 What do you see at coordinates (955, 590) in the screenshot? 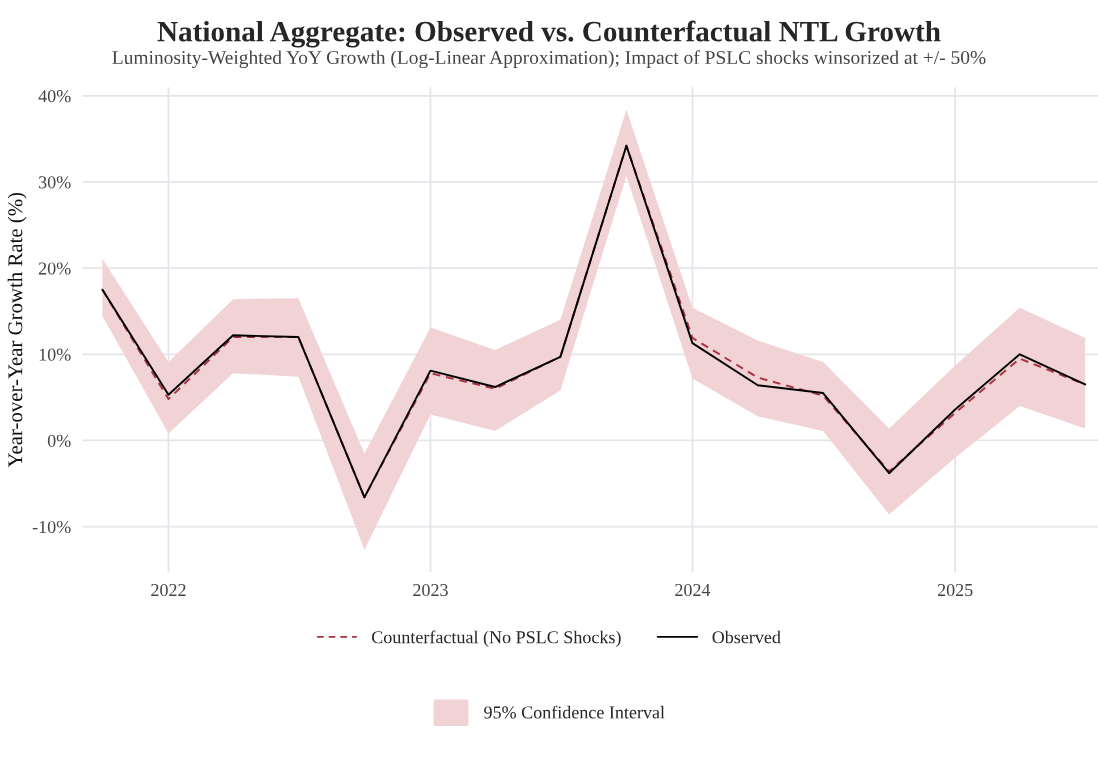
I see `x-tick-label: 2025` at bounding box center [955, 590].